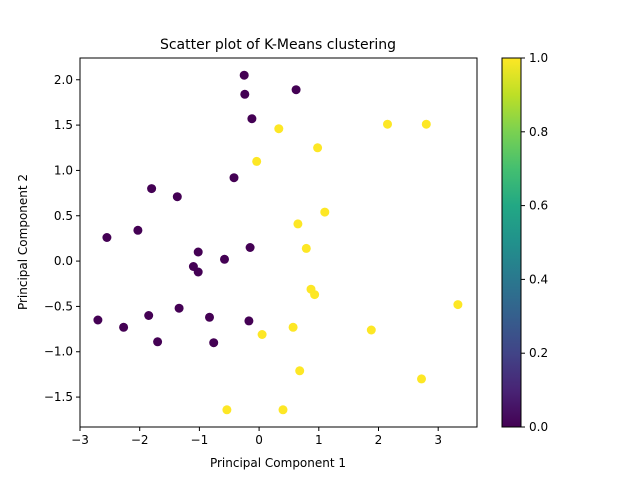  What do you see at coordinates (63, 125) in the screenshot?
I see `y-tick-label: 1.5` at bounding box center [63, 125].